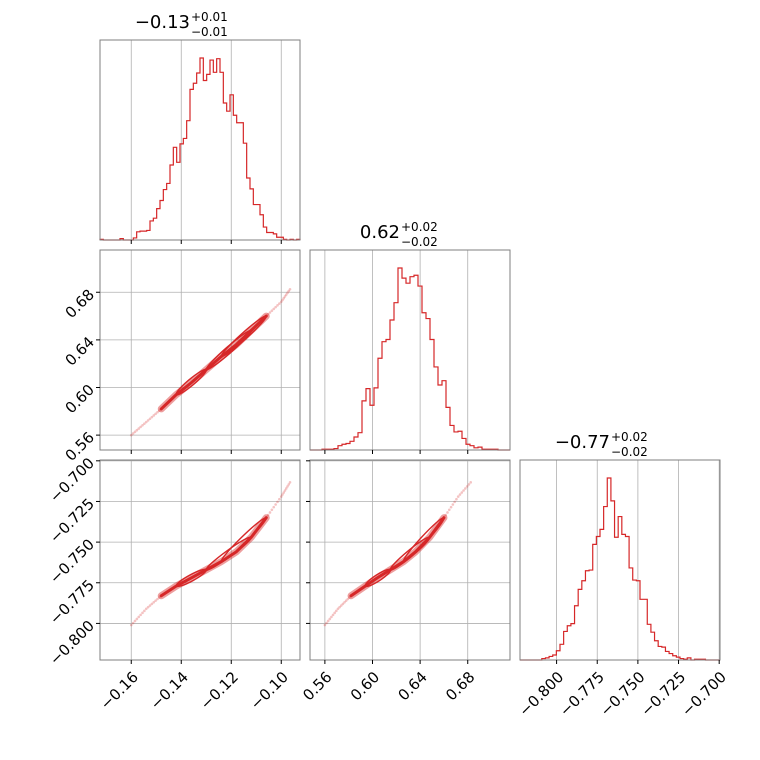  What do you see at coordinates (219, 690) in the screenshot?
I see `x-tick-label: −0.12` at bounding box center [219, 690].